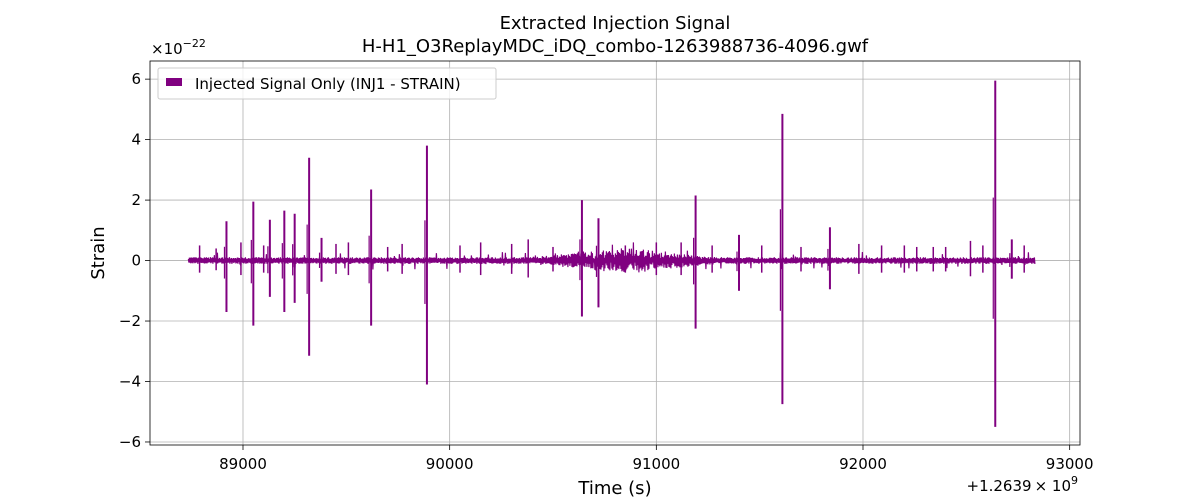 The width and height of the screenshot is (1200, 500). I want to click on y-tick-label: 0, so click(136, 261).